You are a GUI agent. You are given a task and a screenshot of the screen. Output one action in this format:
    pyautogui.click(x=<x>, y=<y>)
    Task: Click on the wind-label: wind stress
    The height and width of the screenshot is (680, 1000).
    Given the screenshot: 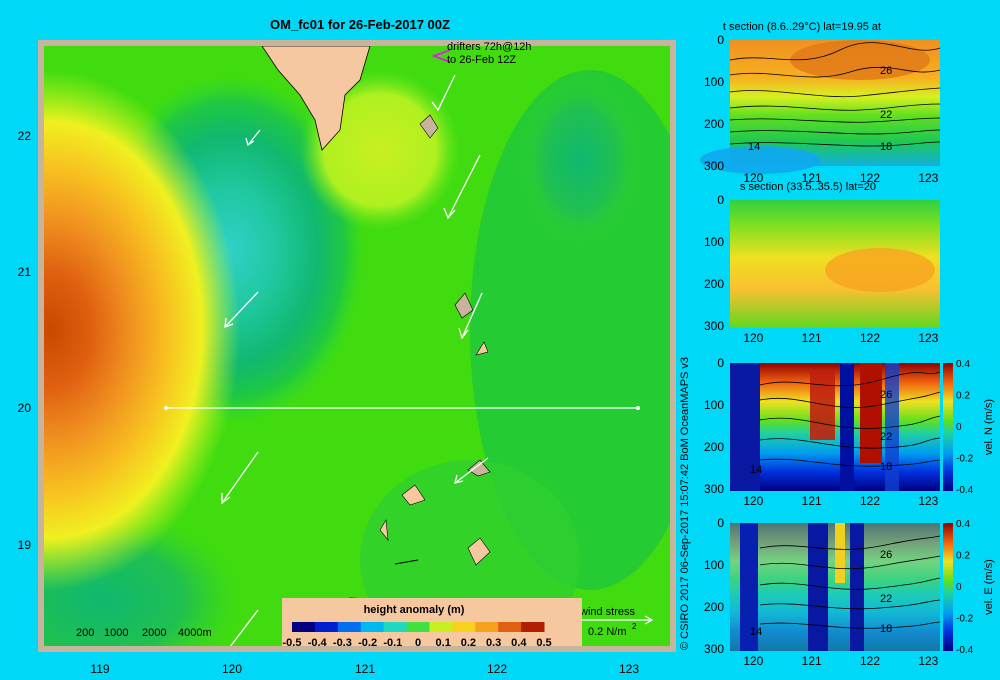 What is the action you would take?
    pyautogui.click(x=607, y=612)
    